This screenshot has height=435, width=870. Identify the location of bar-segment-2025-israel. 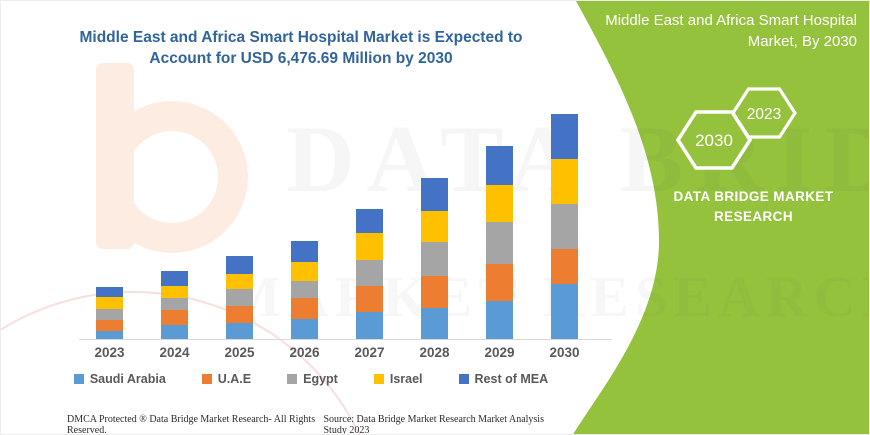
(239, 281).